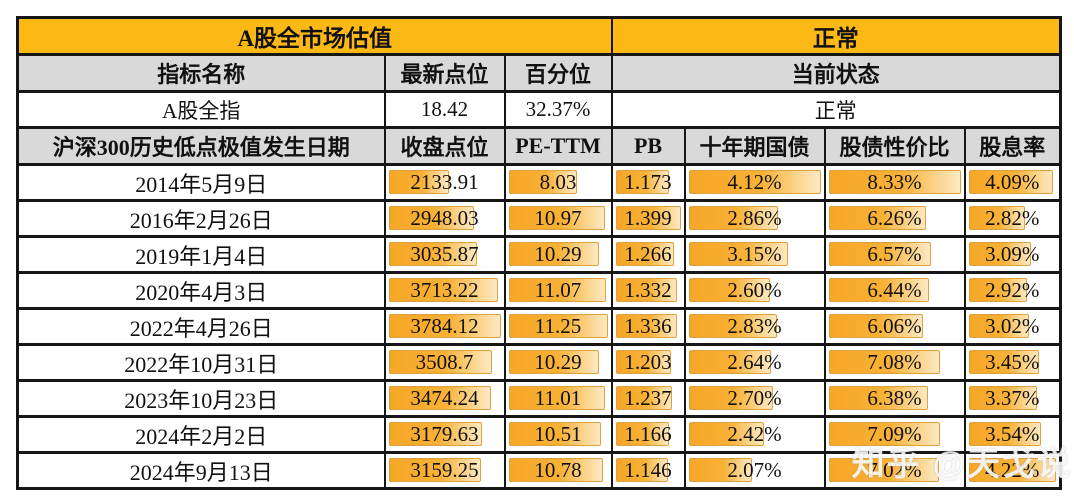 The height and width of the screenshot is (500, 1074). What do you see at coordinates (444, 254) in the screenshot?
I see `value-cell: 3035.87` at bounding box center [444, 254].